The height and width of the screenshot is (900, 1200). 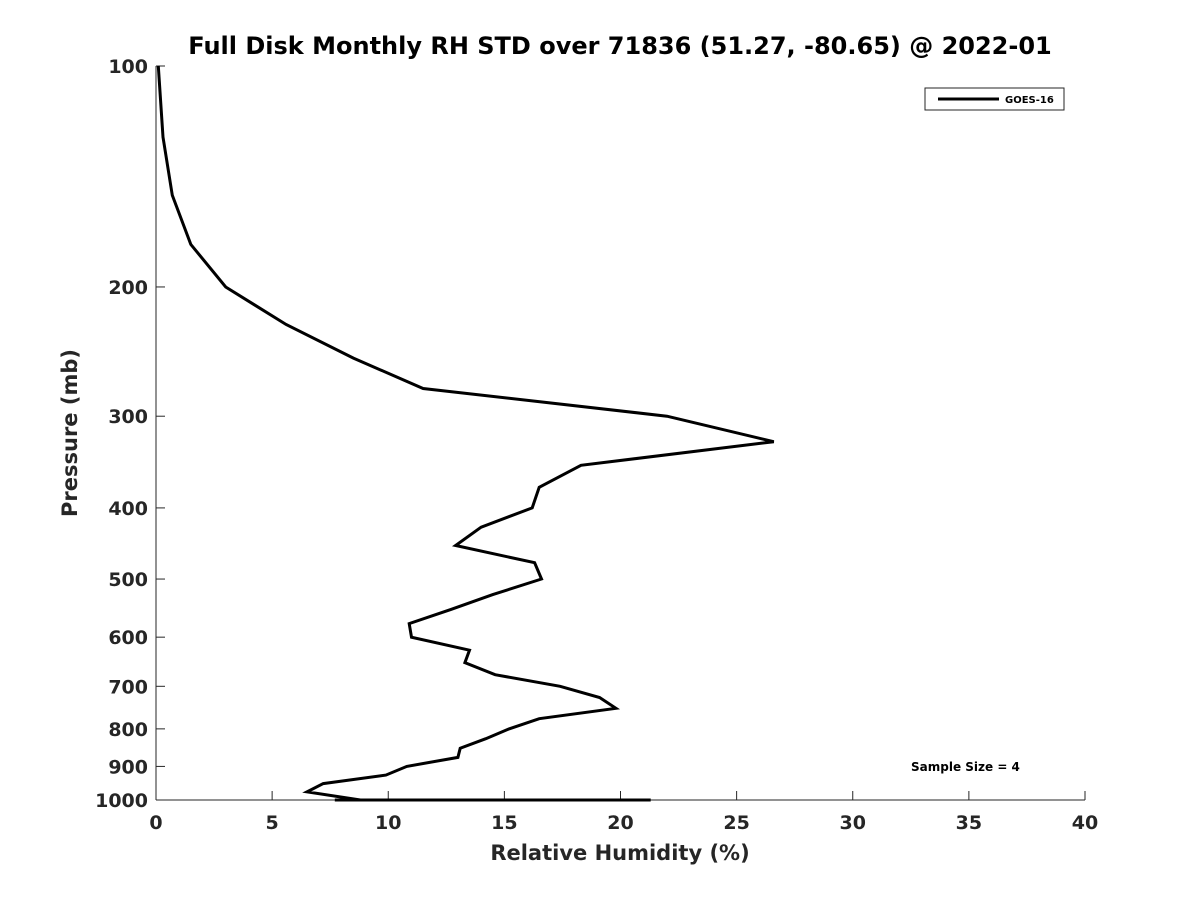 I want to click on x-tick-label: 20, so click(x=620, y=823).